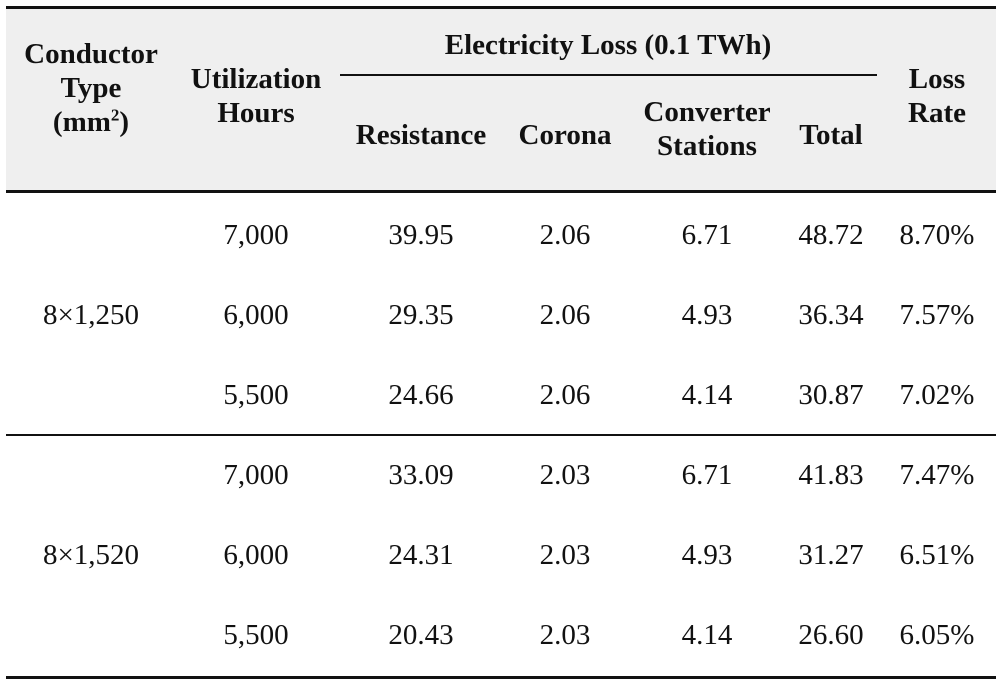  What do you see at coordinates (707, 112) in the screenshot?
I see `header-converter-line1: Converter` at bounding box center [707, 112].